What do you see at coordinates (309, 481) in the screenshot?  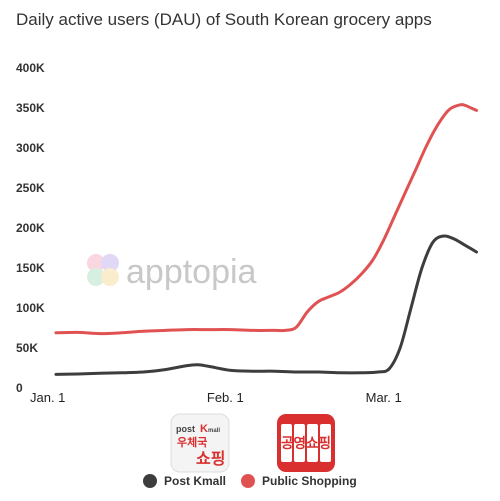 I see `legend-label-public-shopping: Public Shopping` at bounding box center [309, 481].